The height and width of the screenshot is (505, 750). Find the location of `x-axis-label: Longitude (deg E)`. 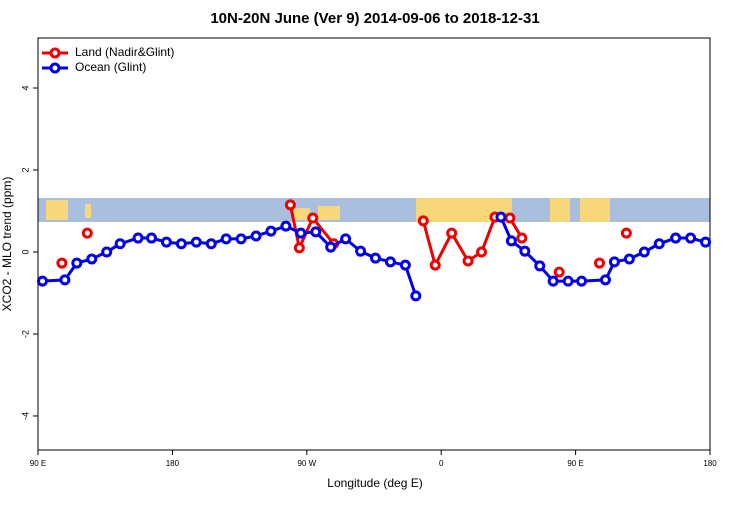

x-axis-label: Longitude (deg E) is located at coordinates (374, 483).